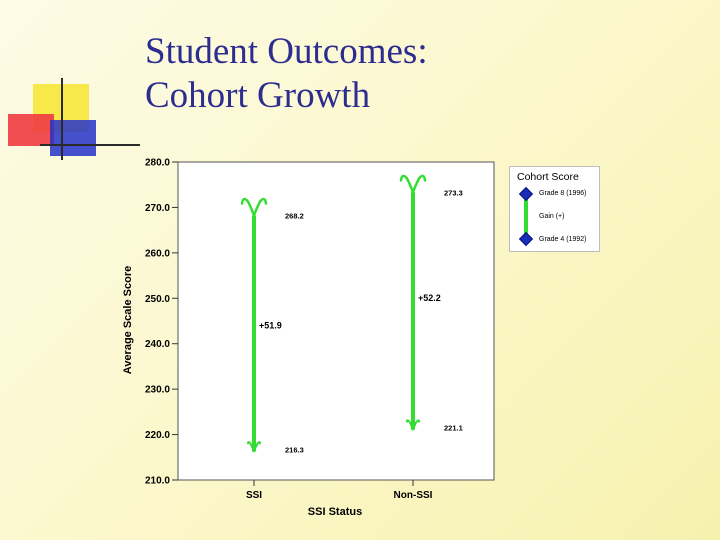 This screenshot has width=720, height=540. I want to click on legend-grade8-marker, so click(526, 194).